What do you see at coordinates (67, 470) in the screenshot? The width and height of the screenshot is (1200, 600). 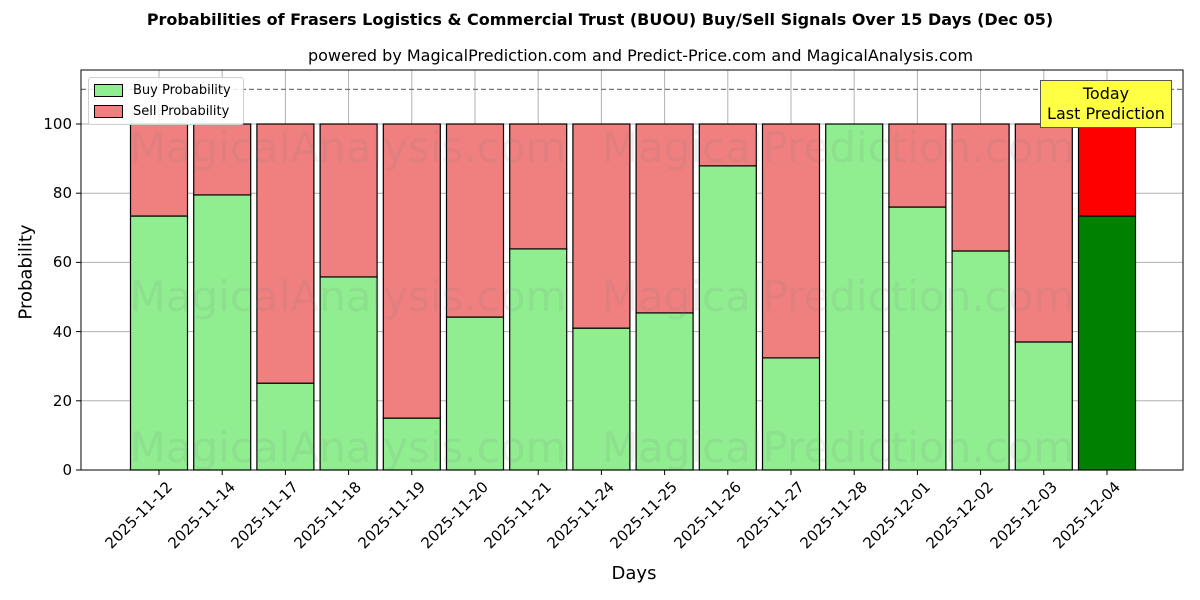 I see `y-tick-label: 0` at bounding box center [67, 470].